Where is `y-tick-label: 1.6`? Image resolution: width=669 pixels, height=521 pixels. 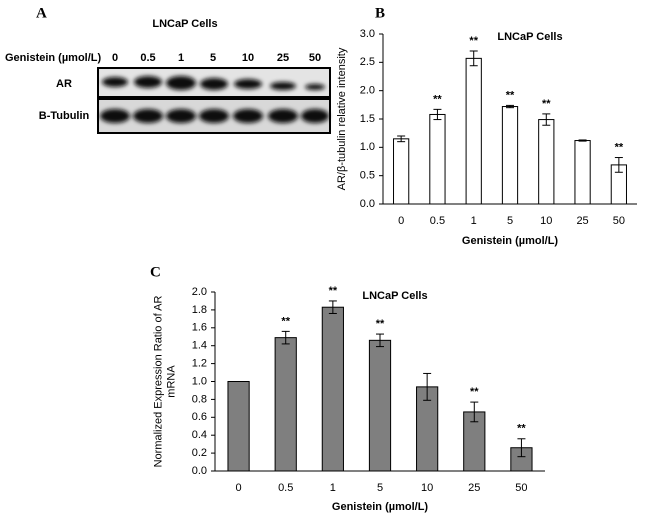 y-tick-label: 1.6 is located at coordinates (199, 328).